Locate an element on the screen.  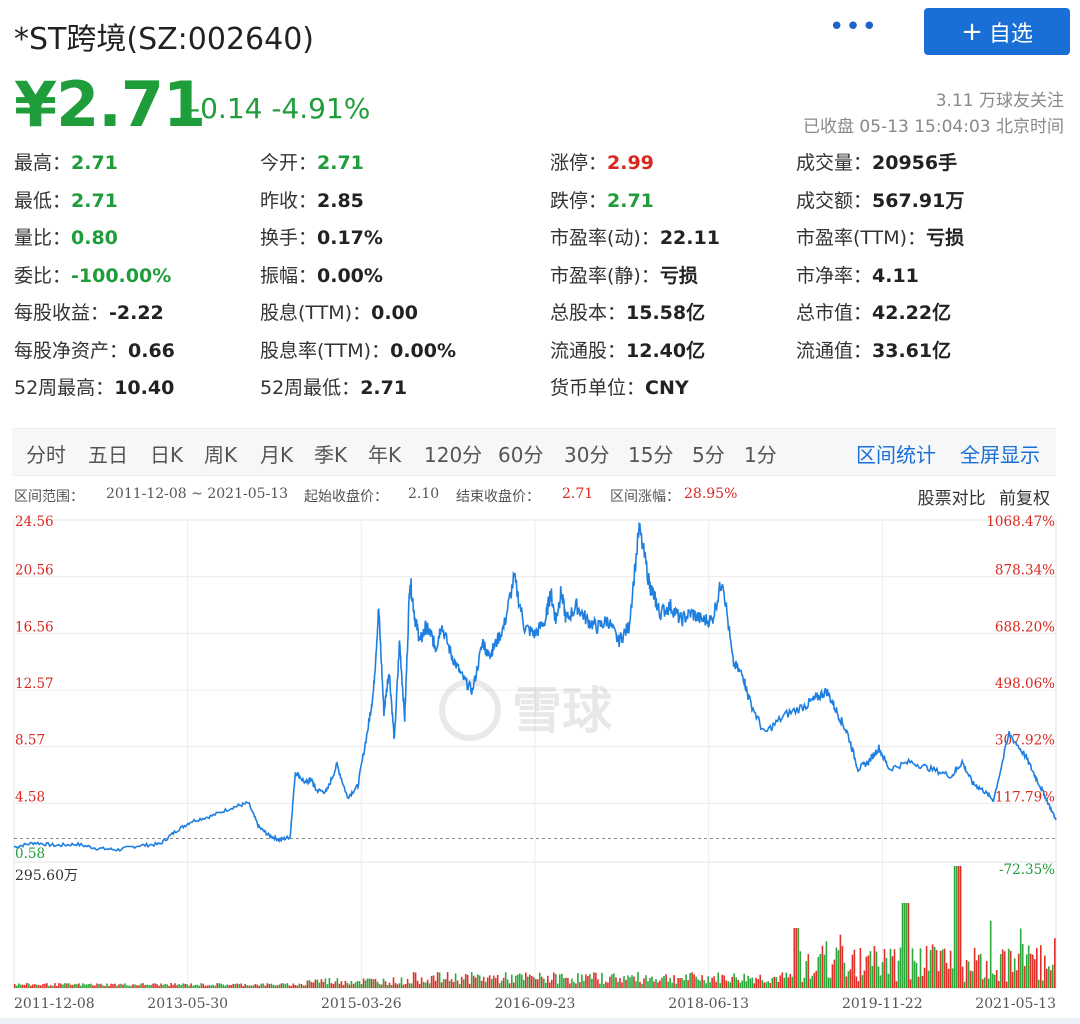
tab-4: 月K is located at coordinates (277, 455).